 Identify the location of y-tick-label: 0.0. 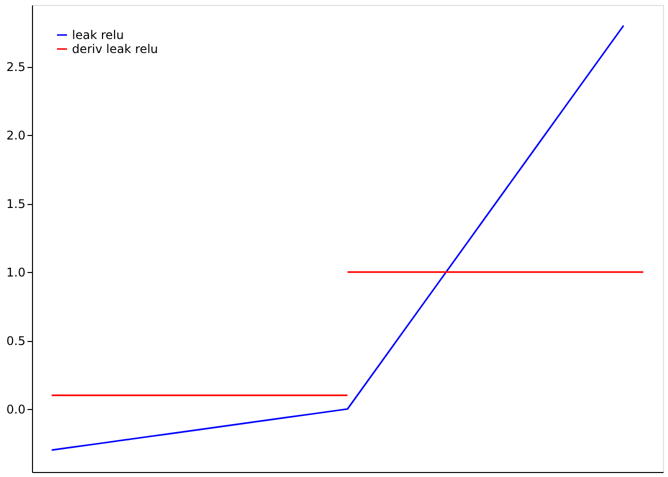
(16, 409).